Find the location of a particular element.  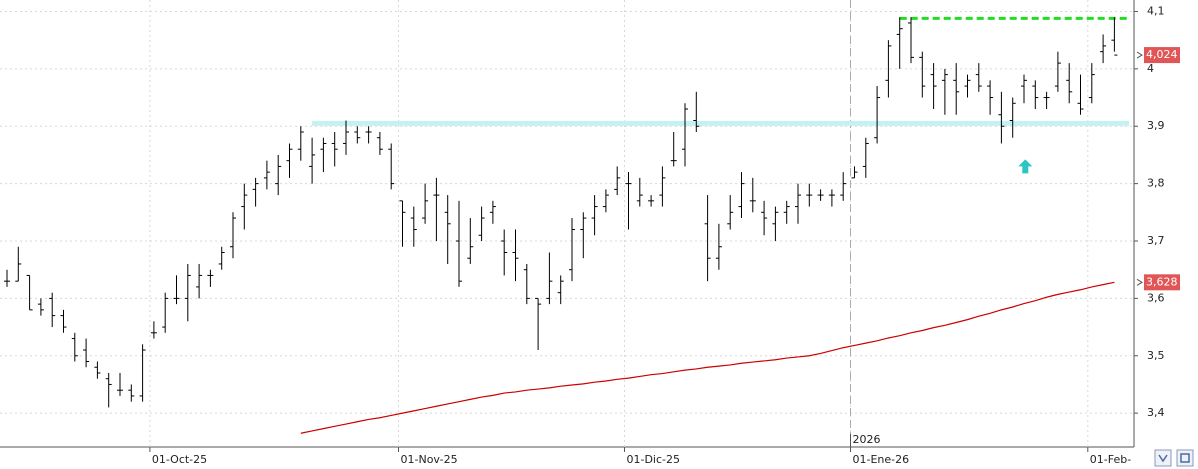

scroll-left-button is located at coordinates (1163, 458).